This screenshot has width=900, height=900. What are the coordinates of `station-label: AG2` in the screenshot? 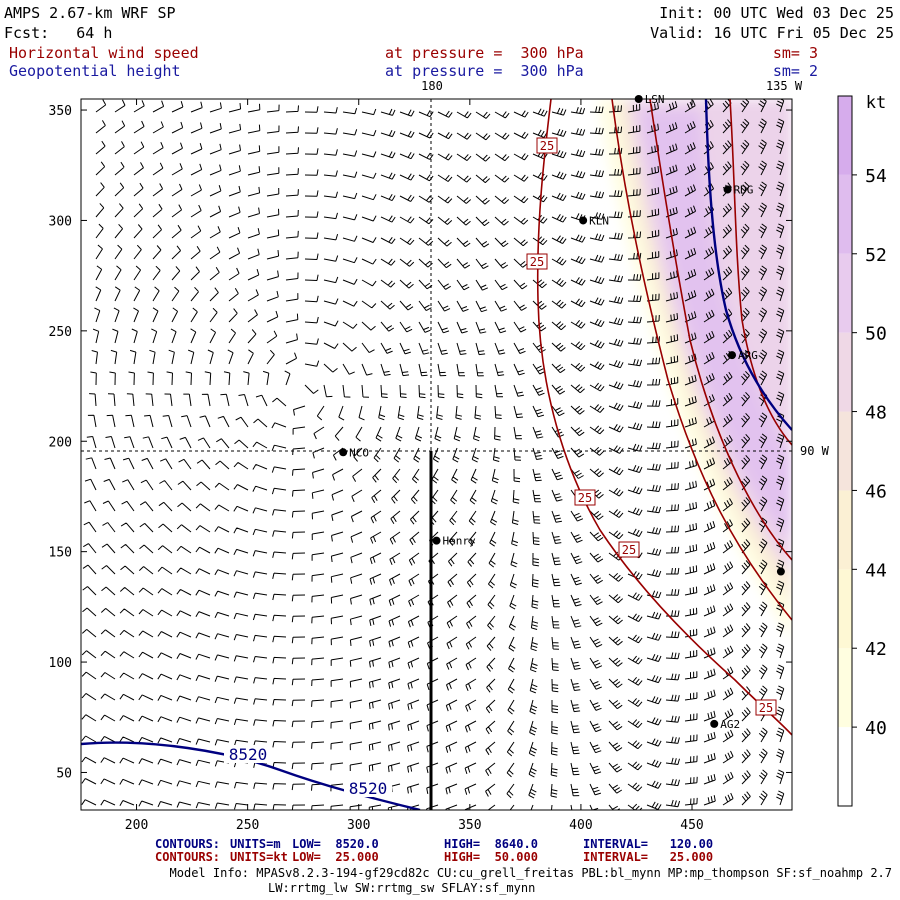 It's located at (730, 724).